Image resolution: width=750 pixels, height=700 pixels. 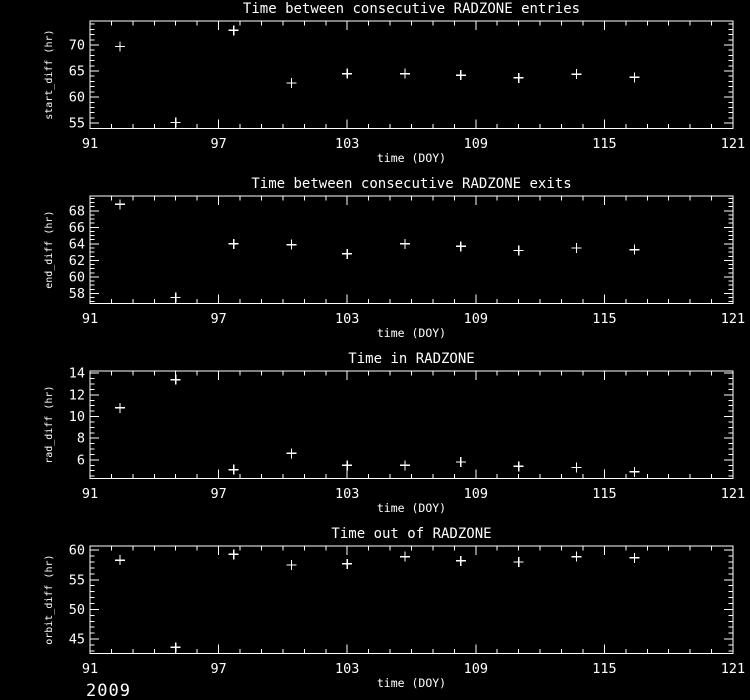 I want to click on y-tick-label: 70, so click(x=77, y=45).